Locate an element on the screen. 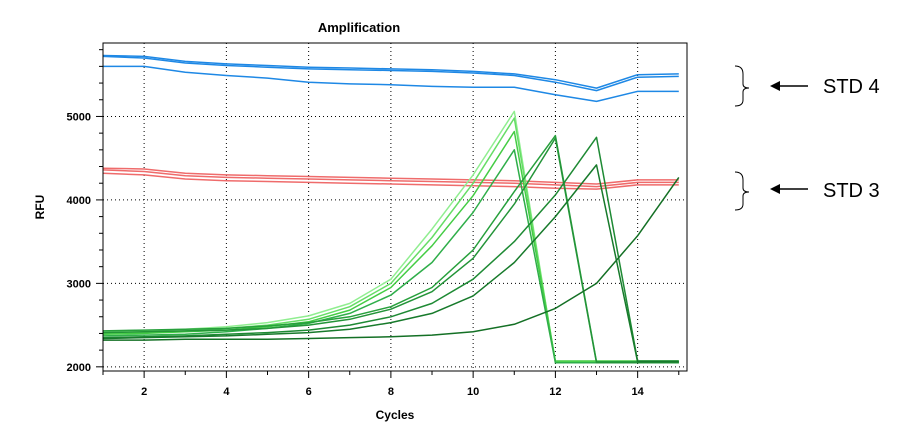 Image resolution: width=916 pixels, height=438 pixels. series-line-std4-a is located at coordinates (390, 71).